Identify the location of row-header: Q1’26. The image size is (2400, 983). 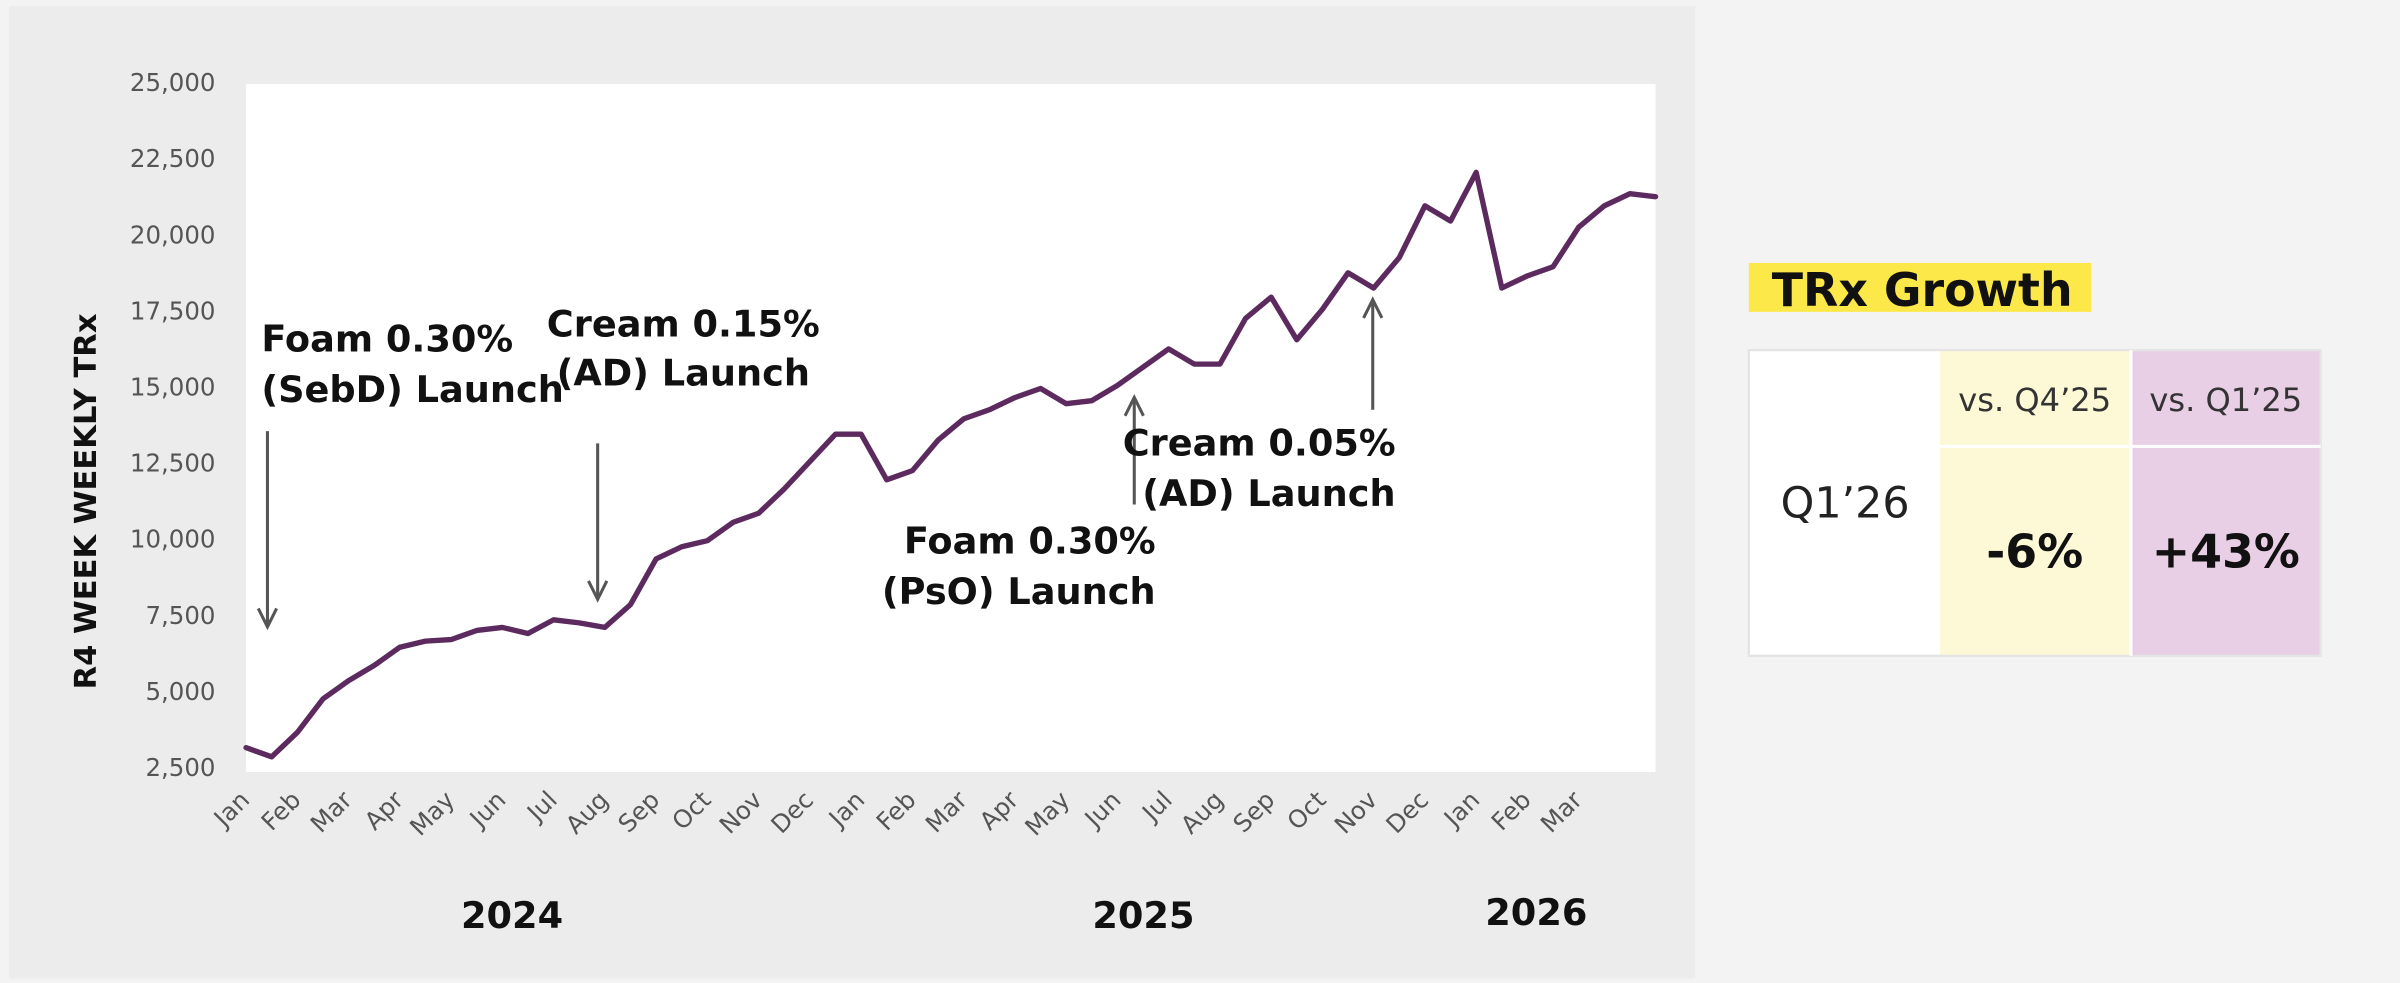
(1845, 504).